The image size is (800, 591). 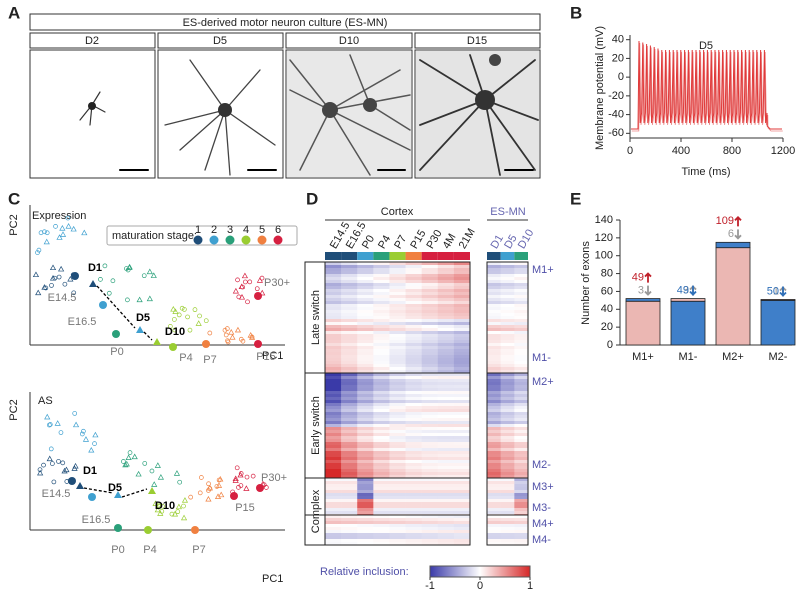 What do you see at coordinates (783, 151) in the screenshot?
I see `x-tick-label: 1200` at bounding box center [783, 151].